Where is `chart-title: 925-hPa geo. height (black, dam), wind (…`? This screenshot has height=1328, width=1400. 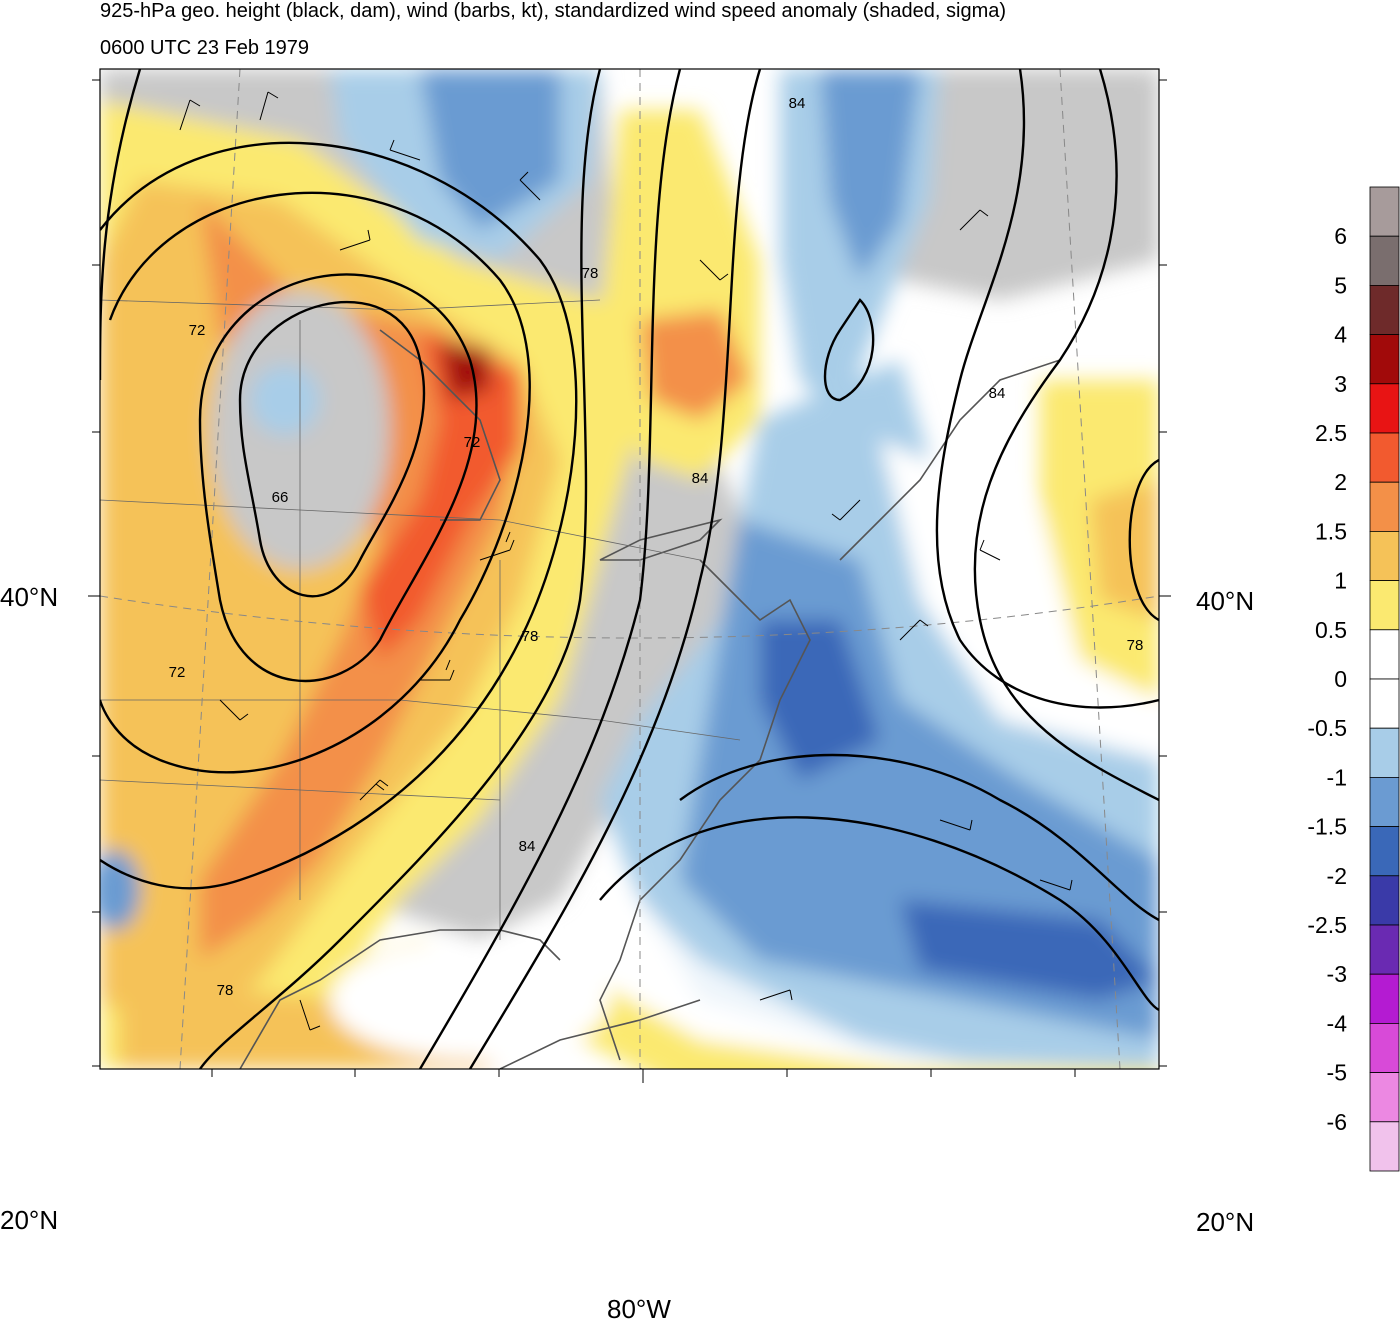
chart-title: 925-hPa geo. height (black, dam), wind (… is located at coordinates (553, 11).